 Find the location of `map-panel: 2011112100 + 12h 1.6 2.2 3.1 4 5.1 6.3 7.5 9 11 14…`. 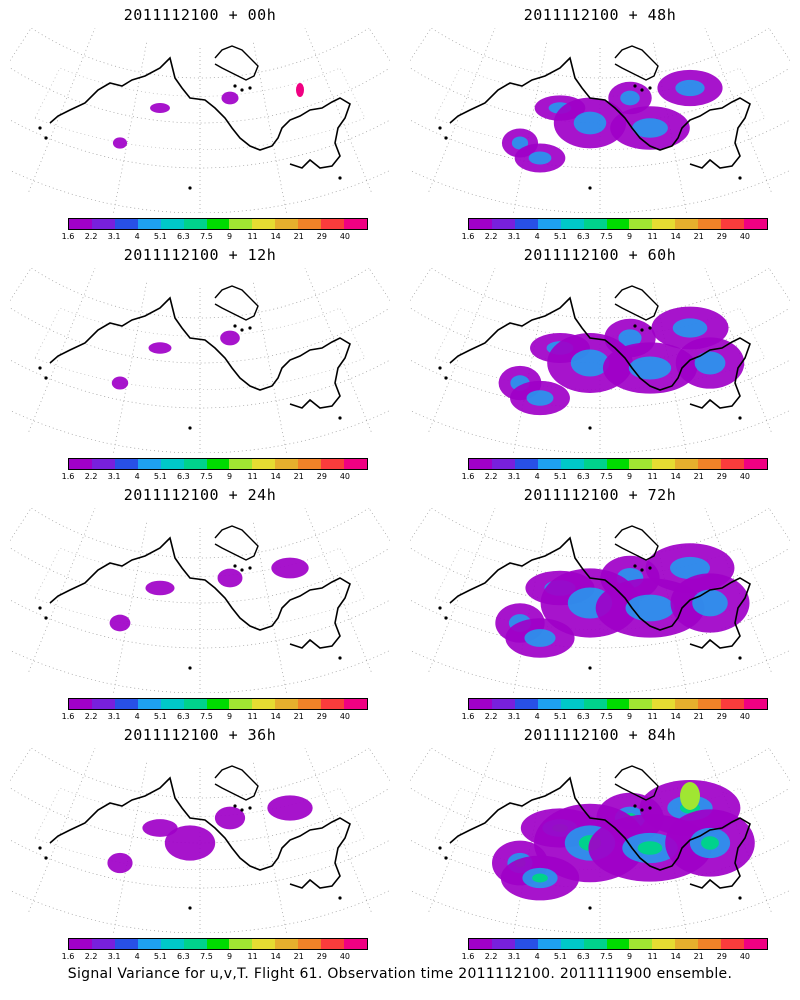

map-panel: 2011112100 + 12h 1.6 2.2 3.1 4 5.1 6.3 7.5 9 11 14… is located at coordinates (200, 360).